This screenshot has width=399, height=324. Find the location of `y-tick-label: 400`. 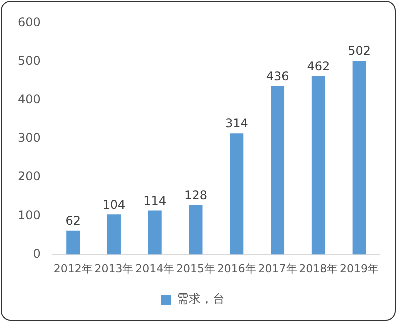

y-tick-label: 400 is located at coordinates (29, 99).